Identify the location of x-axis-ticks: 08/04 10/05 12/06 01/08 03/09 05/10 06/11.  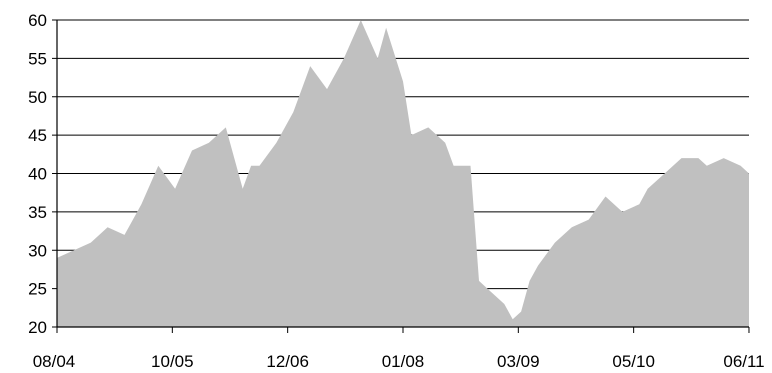
(399, 349).